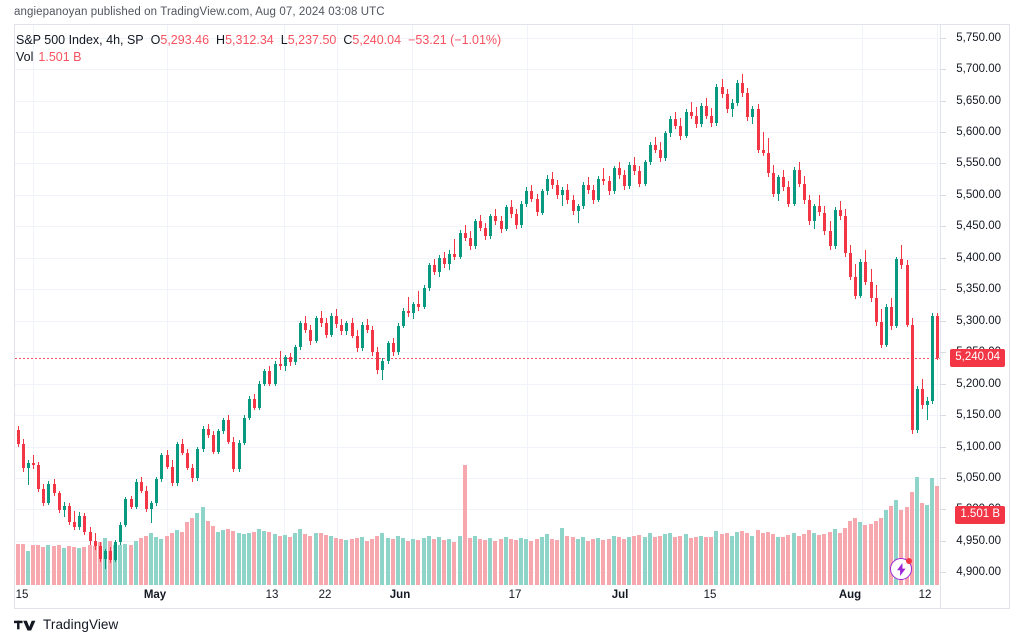 The image size is (1024, 643). I want to click on notification-dot-icon, so click(909, 561).